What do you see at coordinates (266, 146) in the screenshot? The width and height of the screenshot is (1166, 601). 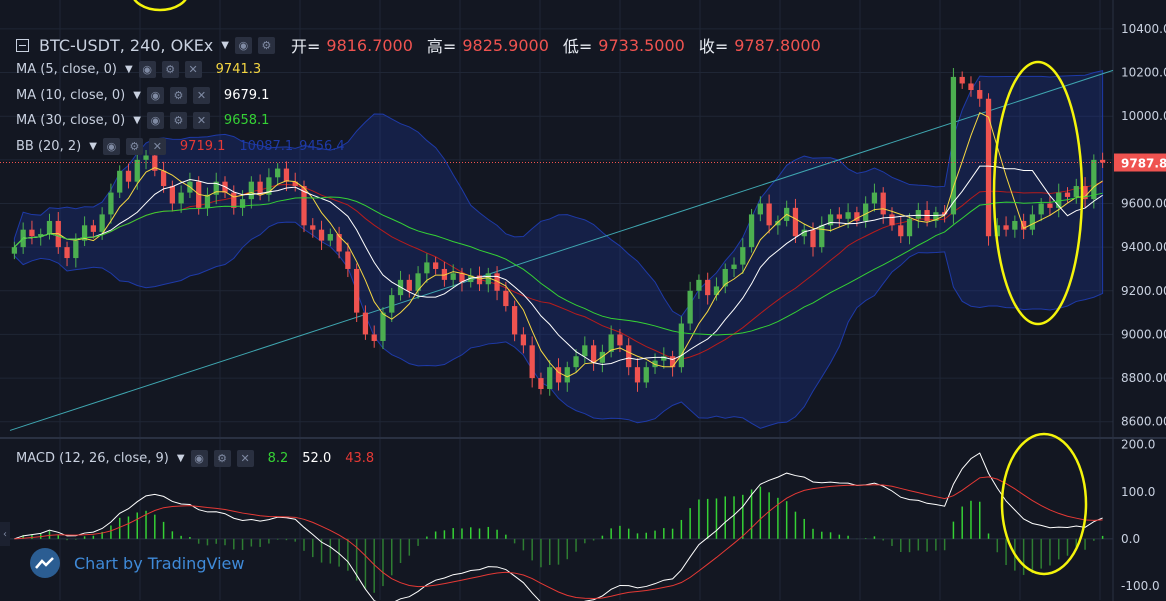 I see `bb-upper-value: 10087.1` at bounding box center [266, 146].